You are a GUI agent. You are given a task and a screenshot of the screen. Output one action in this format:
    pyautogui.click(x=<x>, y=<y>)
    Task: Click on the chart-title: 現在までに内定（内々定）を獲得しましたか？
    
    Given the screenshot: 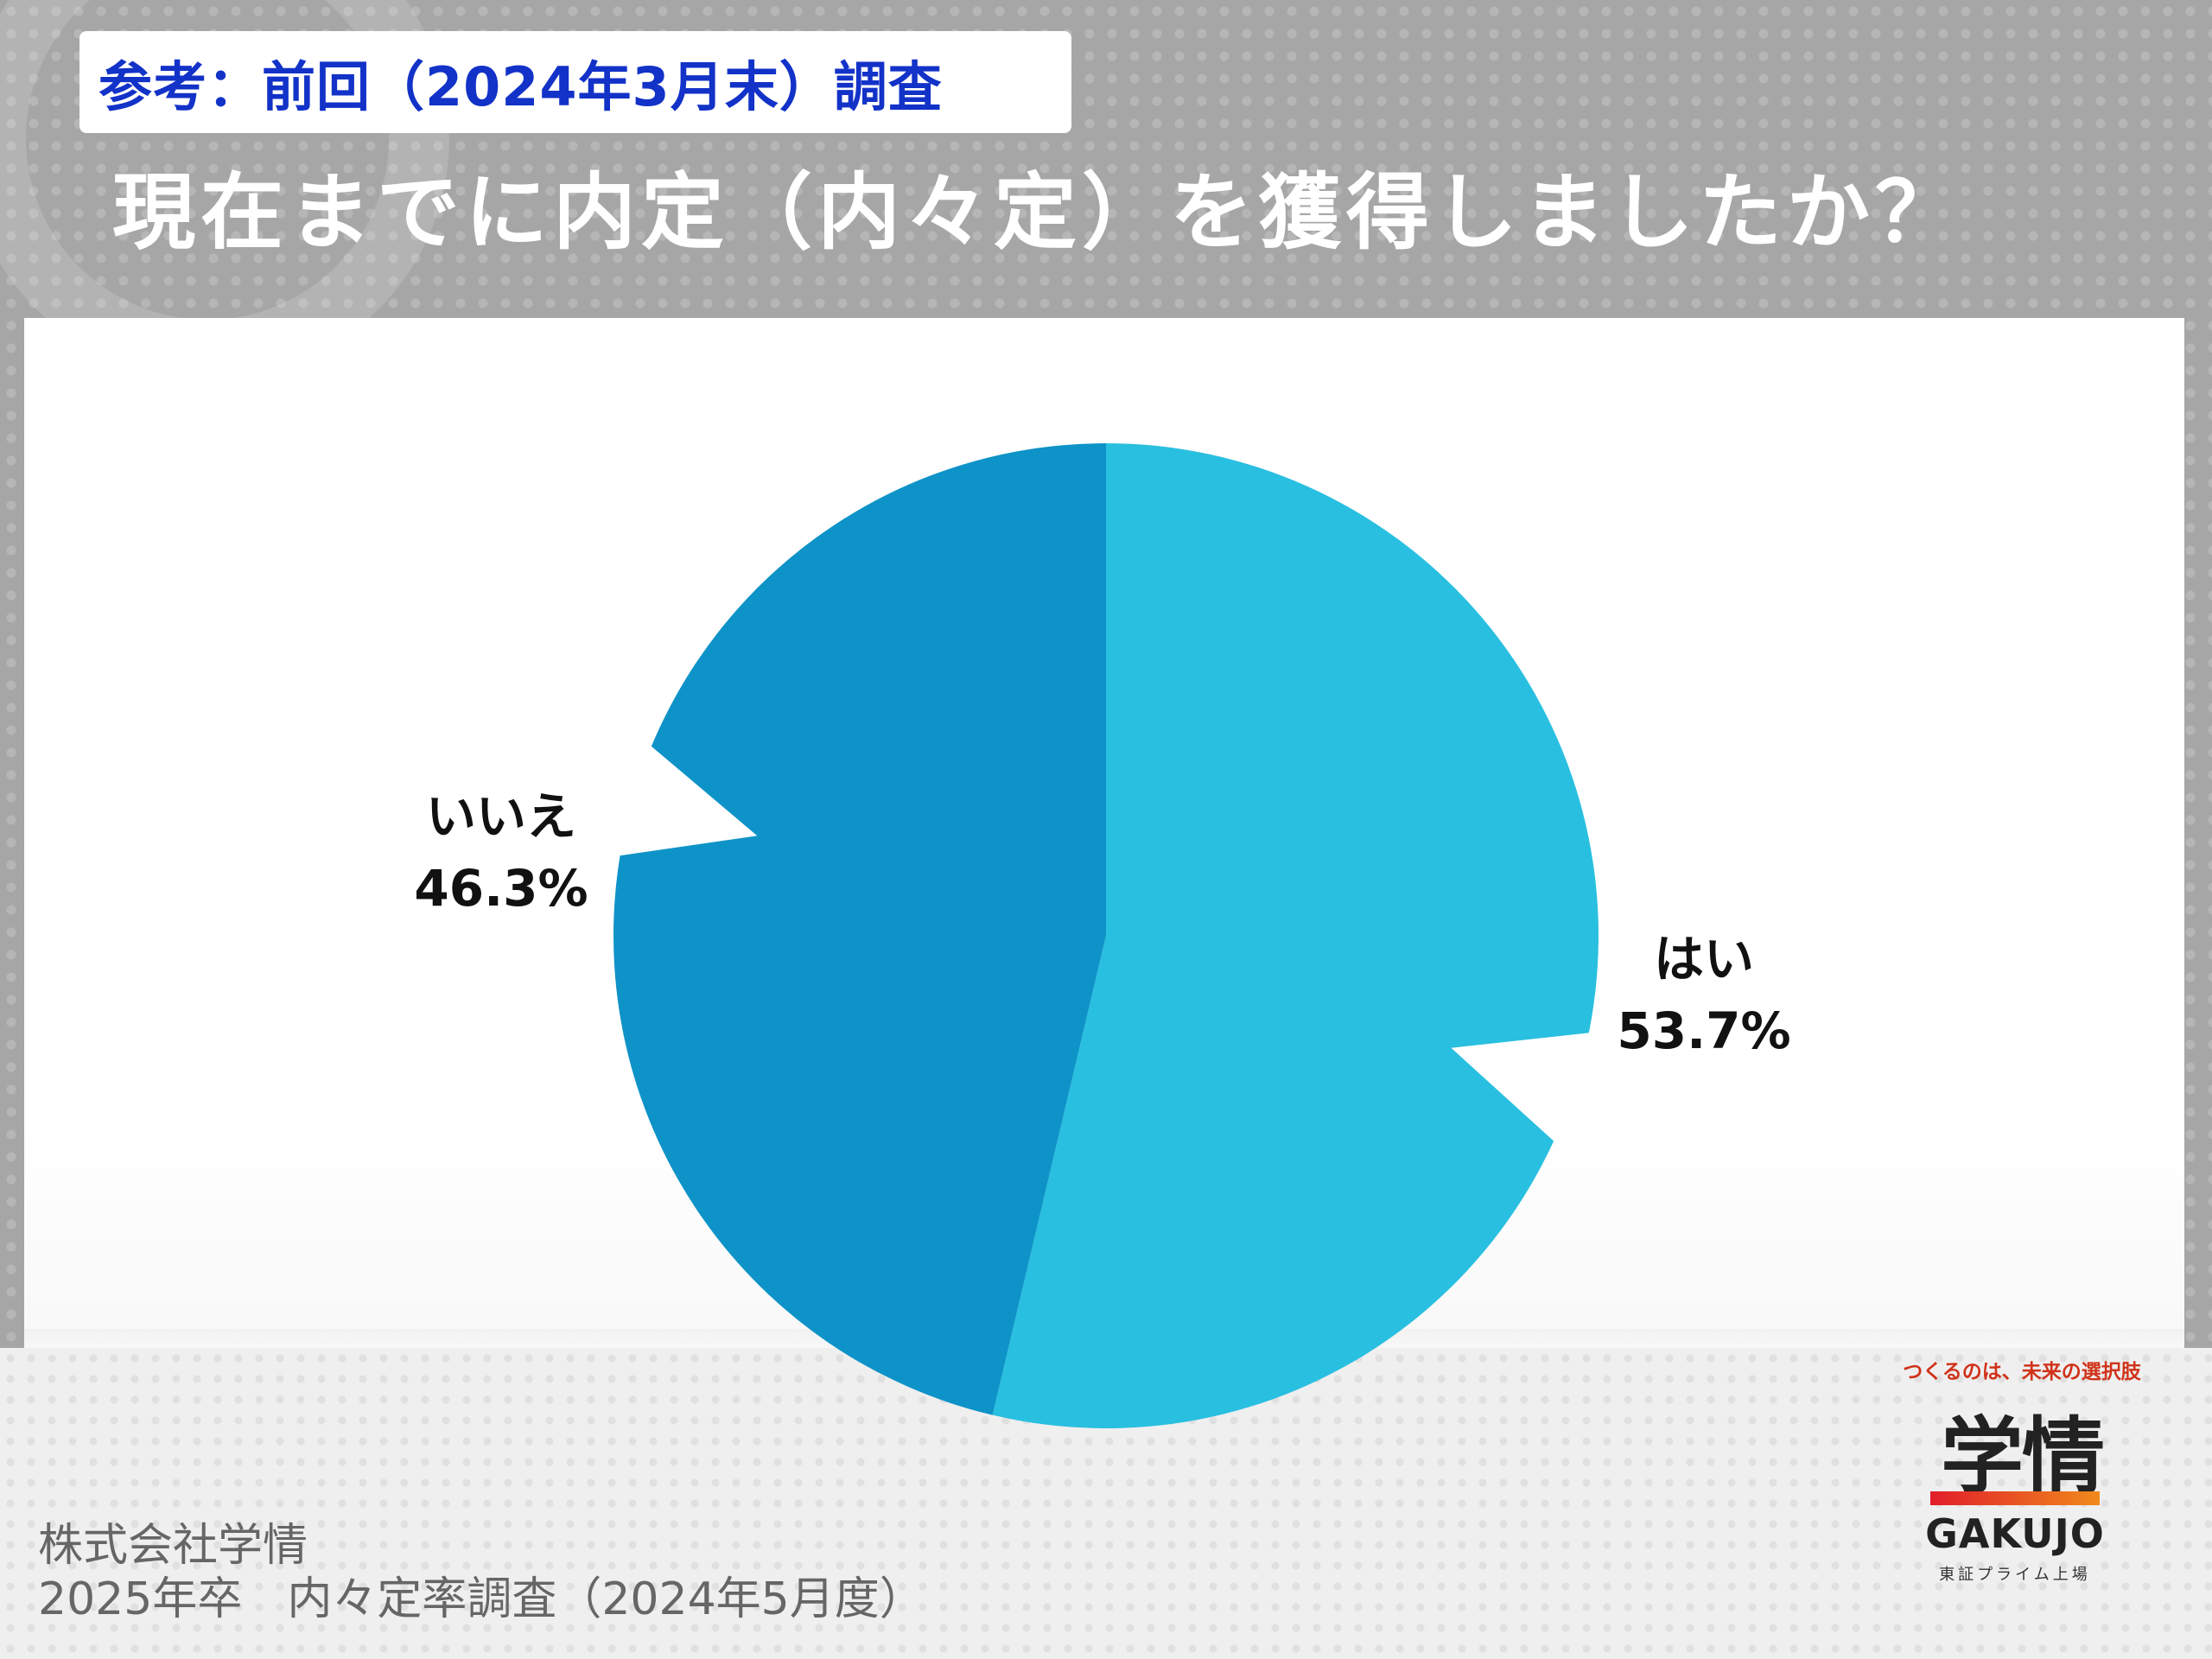 What is the action you would take?
    pyautogui.click(x=1037, y=212)
    